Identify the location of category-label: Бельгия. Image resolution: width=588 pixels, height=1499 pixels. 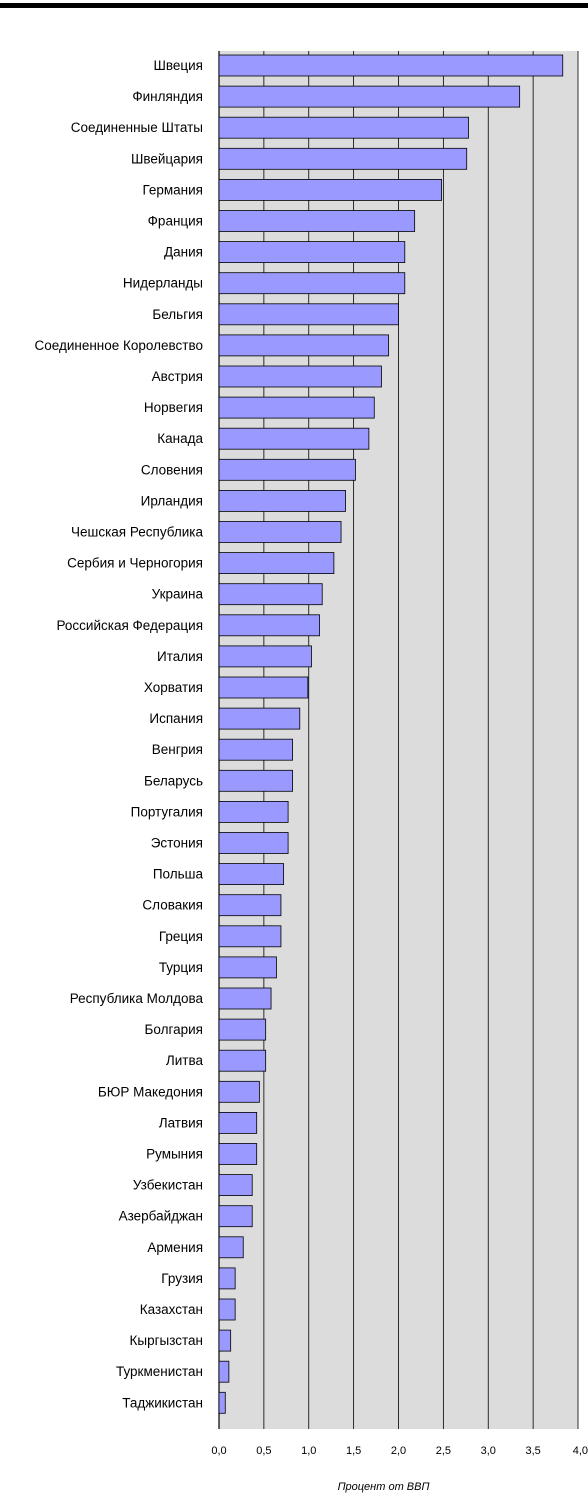
(177, 314).